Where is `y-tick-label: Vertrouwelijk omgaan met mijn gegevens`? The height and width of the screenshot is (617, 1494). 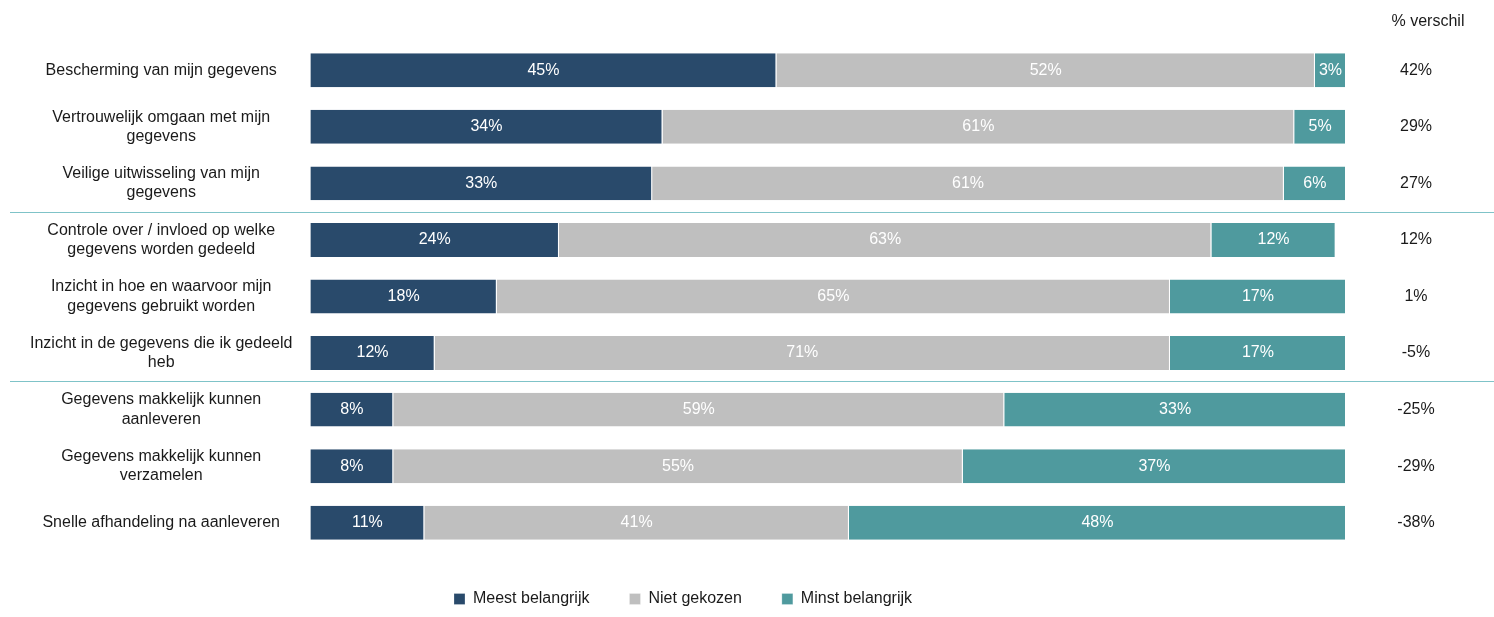 y-tick-label: Vertrouwelijk omgaan met mijn gegevens is located at coordinates (161, 125).